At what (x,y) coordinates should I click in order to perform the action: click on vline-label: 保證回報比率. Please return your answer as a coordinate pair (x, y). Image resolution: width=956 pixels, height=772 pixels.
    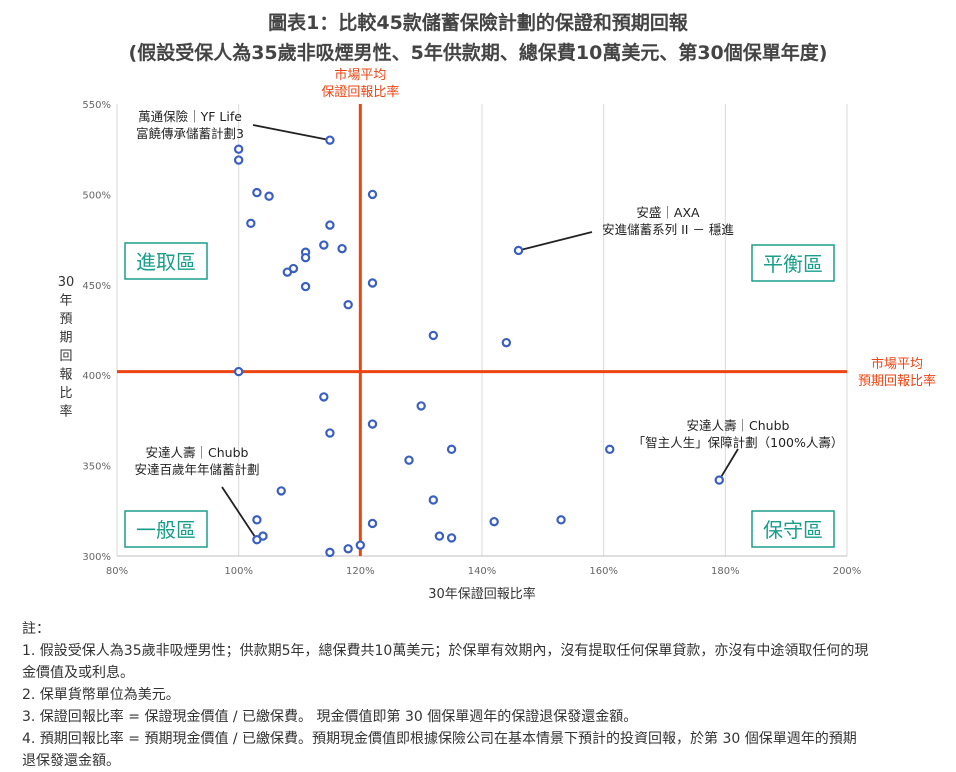
    Looking at the image, I should click on (360, 92).